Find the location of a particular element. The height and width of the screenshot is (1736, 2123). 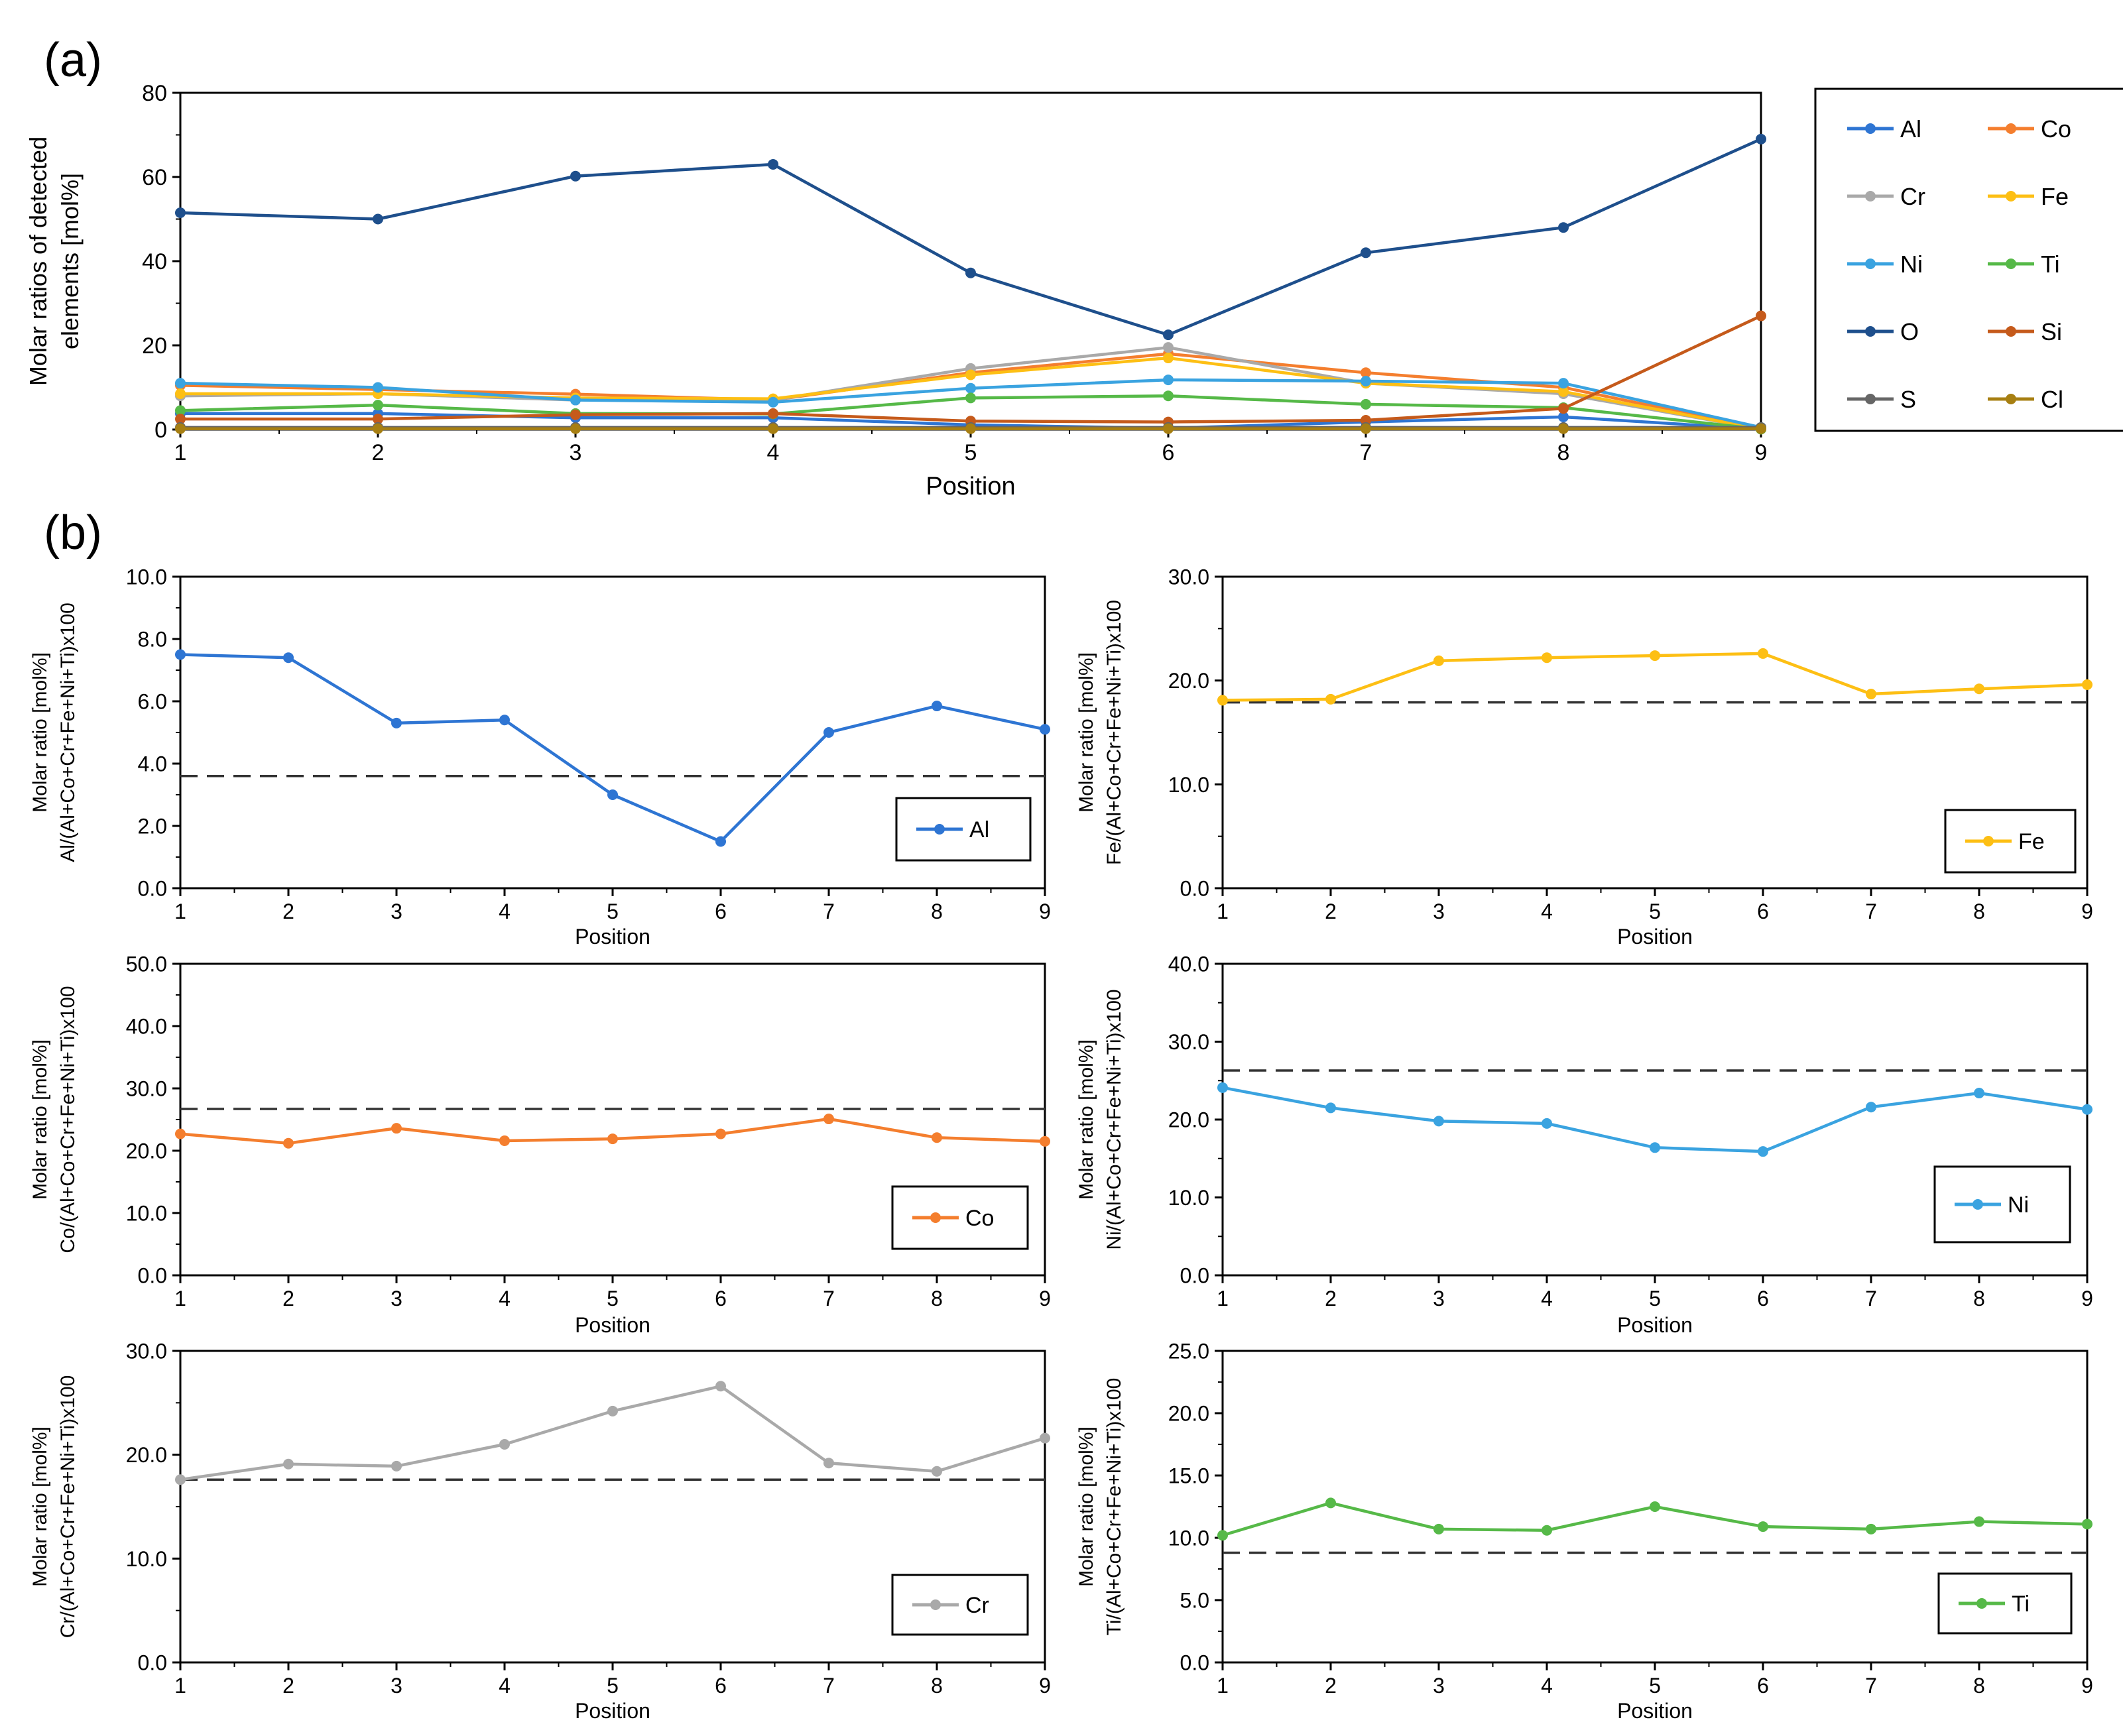

y-axis-label: Ni/(Al+Co+Cr+Fe+Ni+Ti)x100 is located at coordinates (1114, 1119).